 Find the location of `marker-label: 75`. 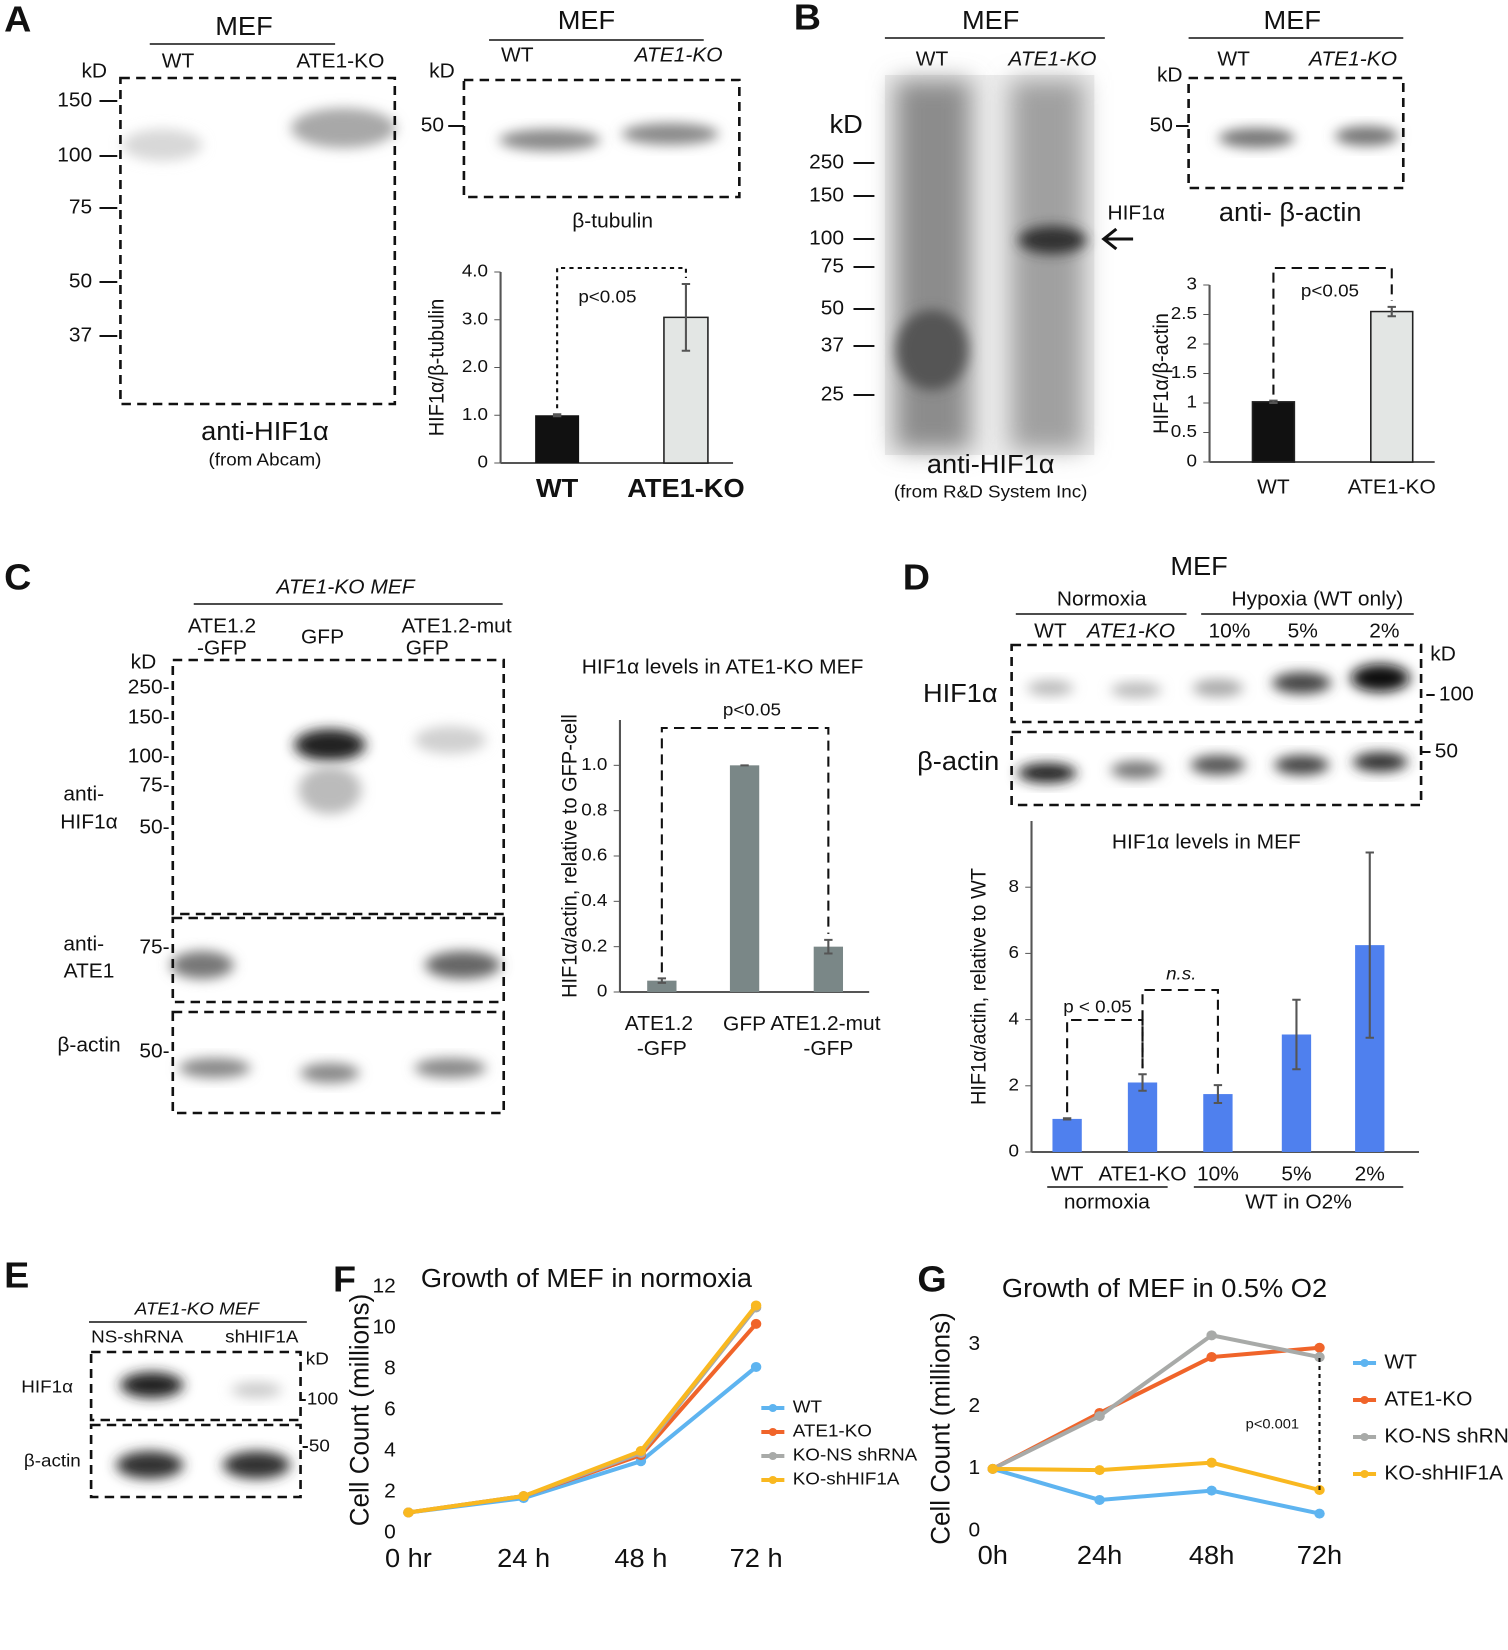

marker-label: 75 is located at coordinates (80, 207).